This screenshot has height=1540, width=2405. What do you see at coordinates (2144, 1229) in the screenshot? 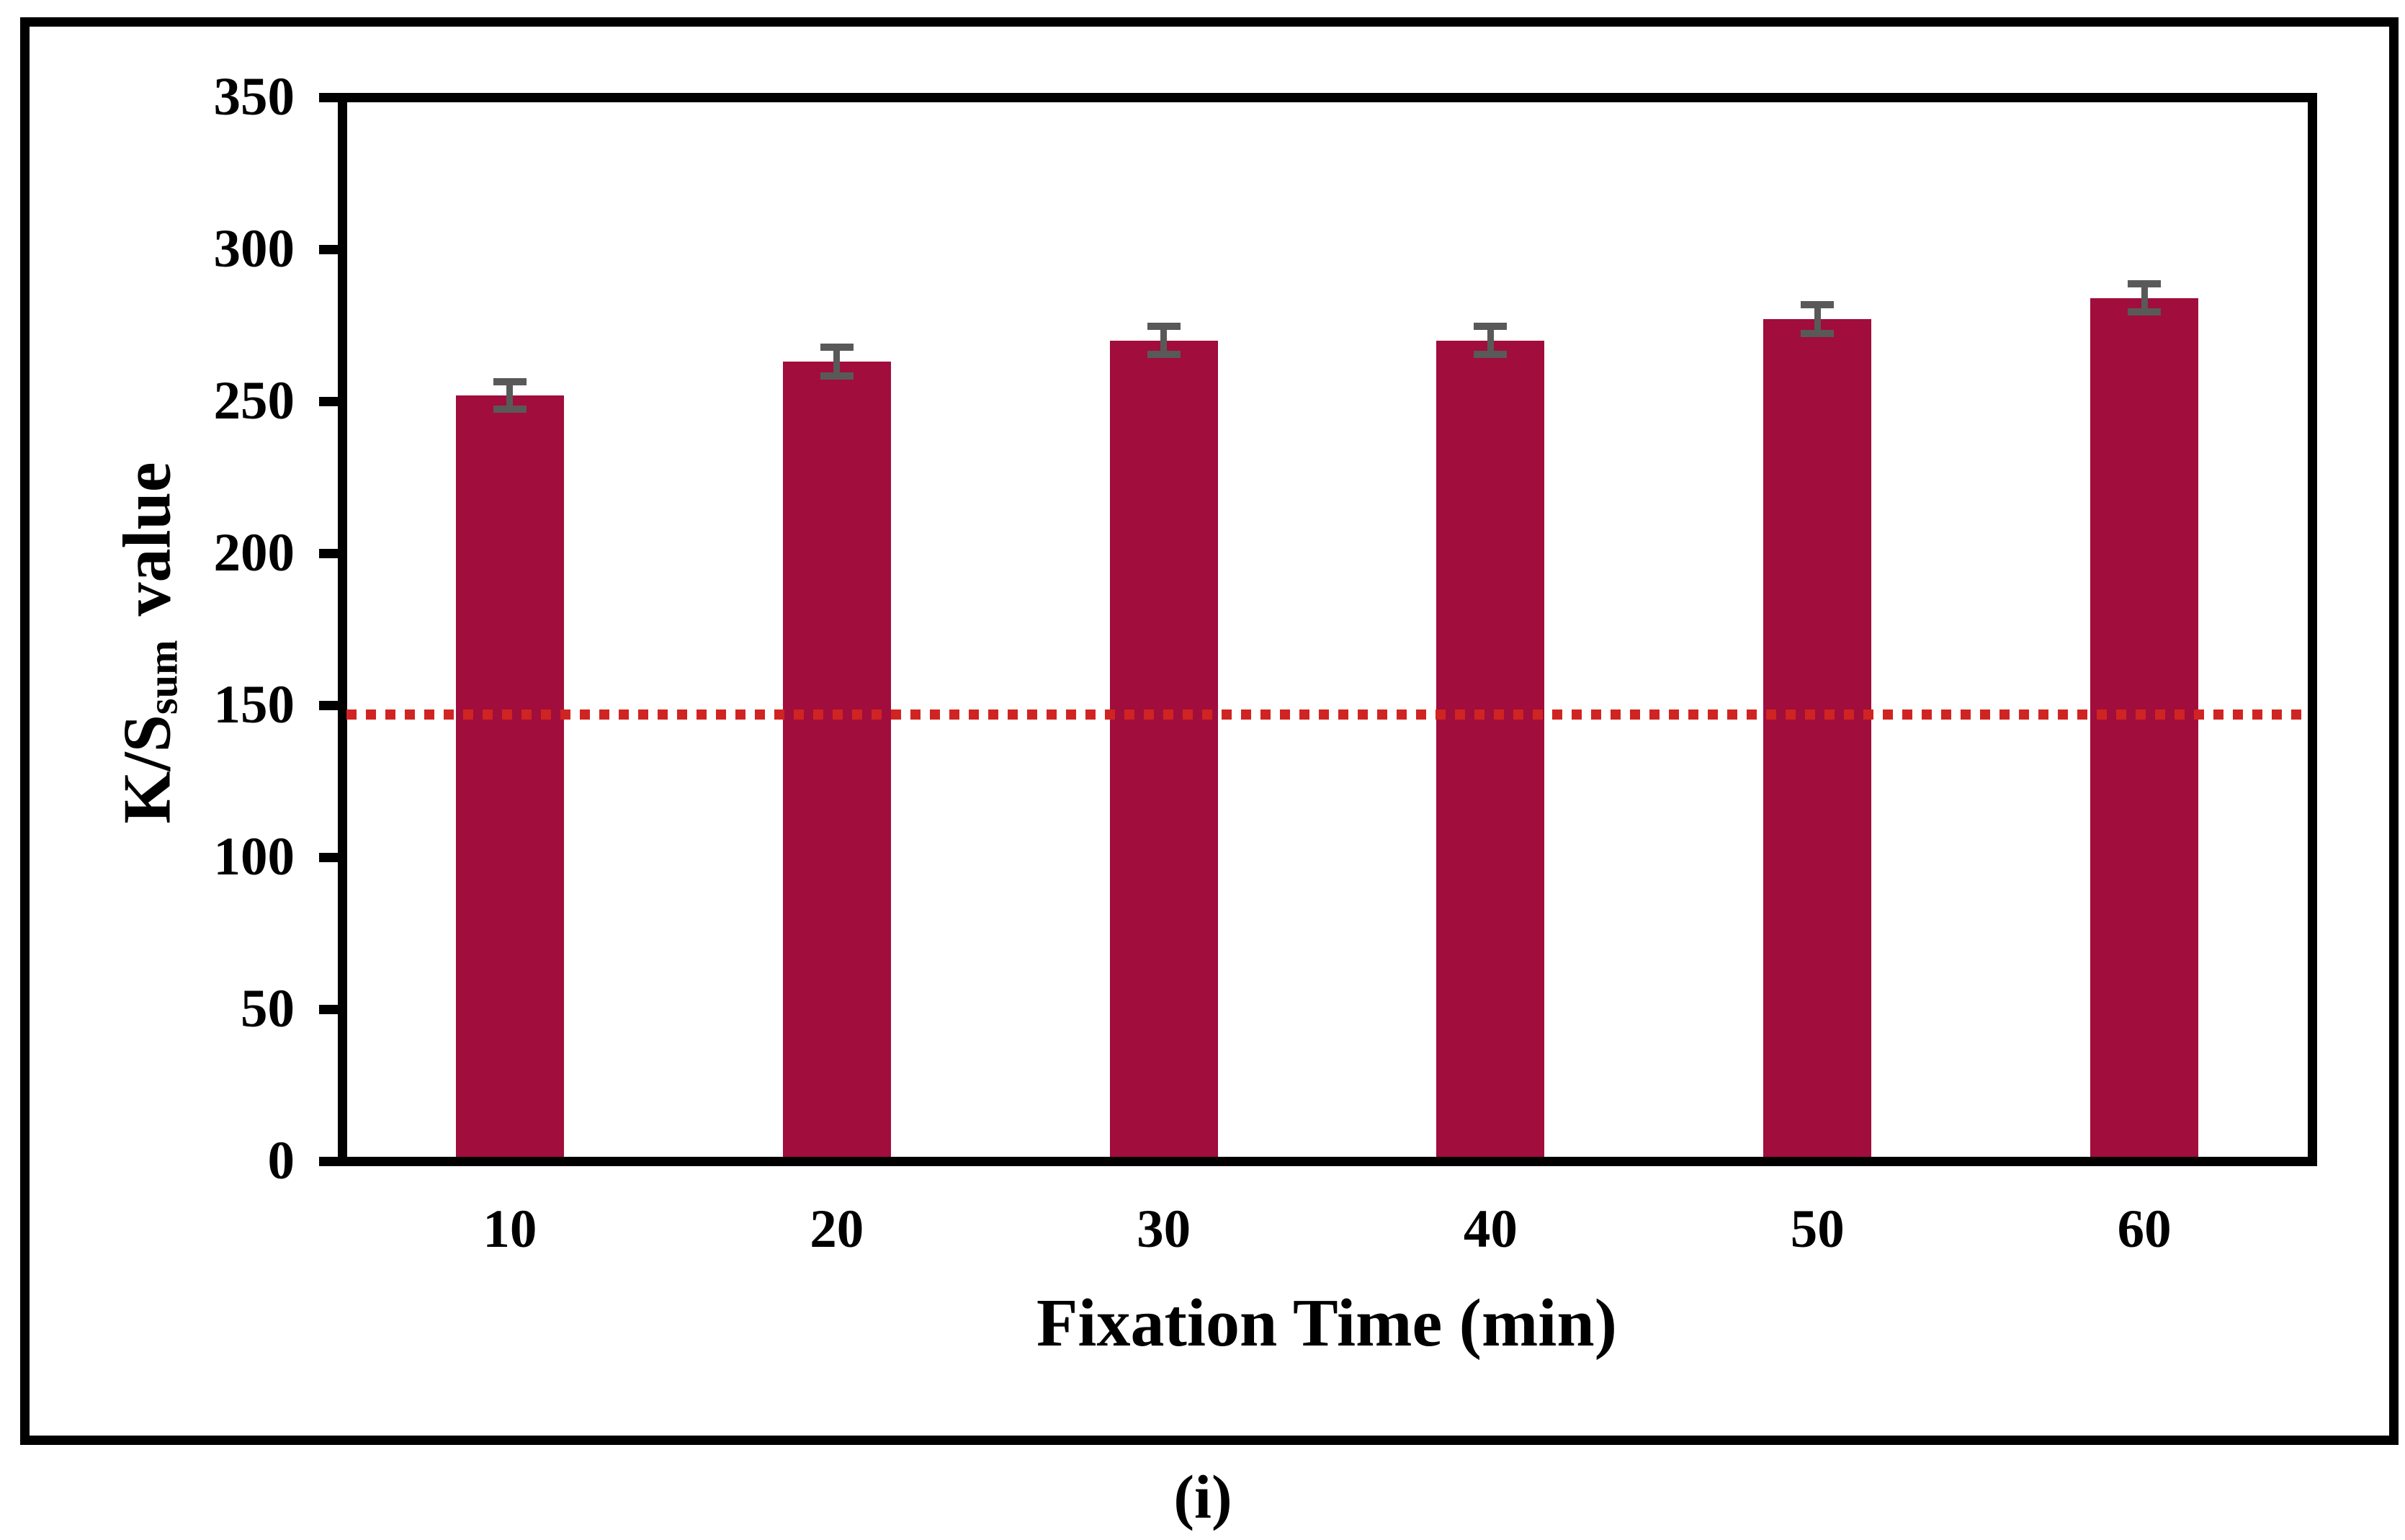
I see `x-tick-label: 60` at bounding box center [2144, 1229].